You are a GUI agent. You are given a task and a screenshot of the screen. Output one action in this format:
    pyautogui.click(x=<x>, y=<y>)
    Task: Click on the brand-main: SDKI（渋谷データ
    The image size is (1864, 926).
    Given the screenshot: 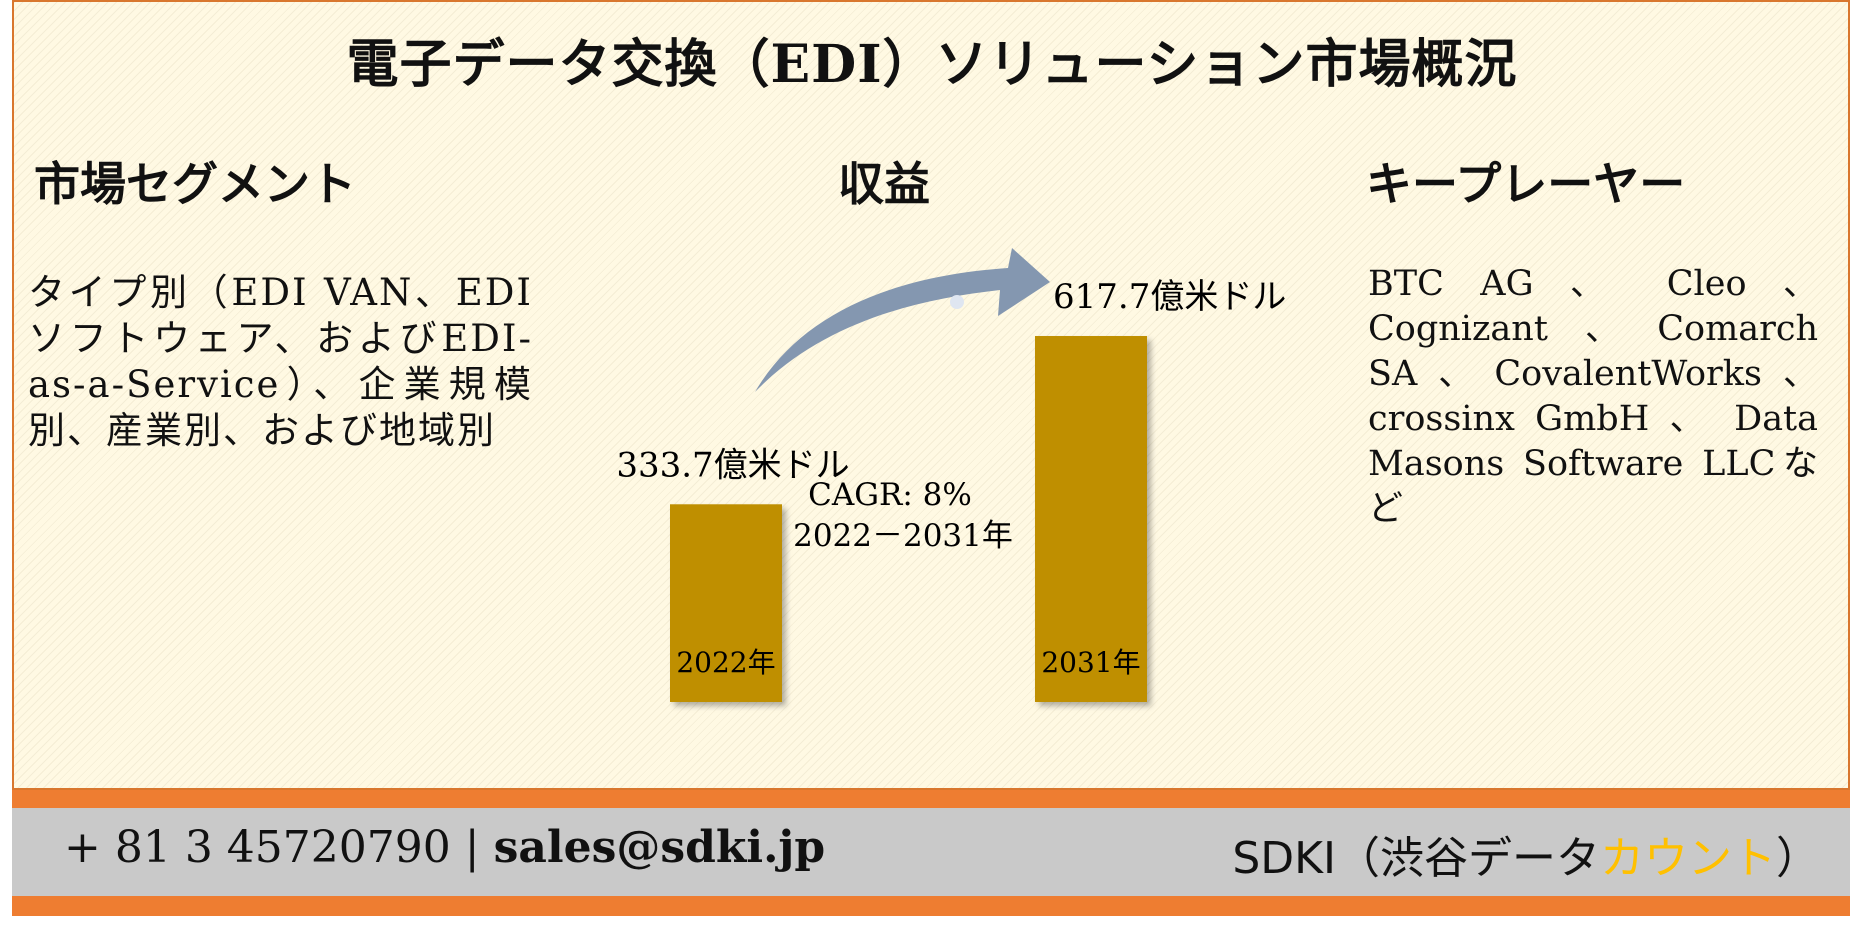 What is the action you would take?
    pyautogui.click(x=1416, y=858)
    